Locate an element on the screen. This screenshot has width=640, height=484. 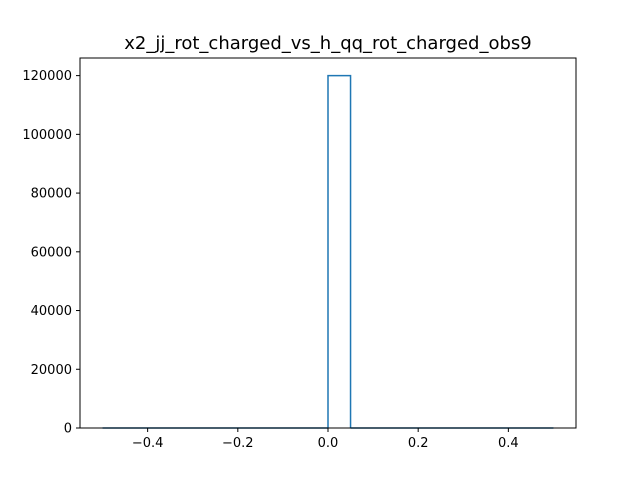
y-tick-label: 60000 is located at coordinates (51, 252).